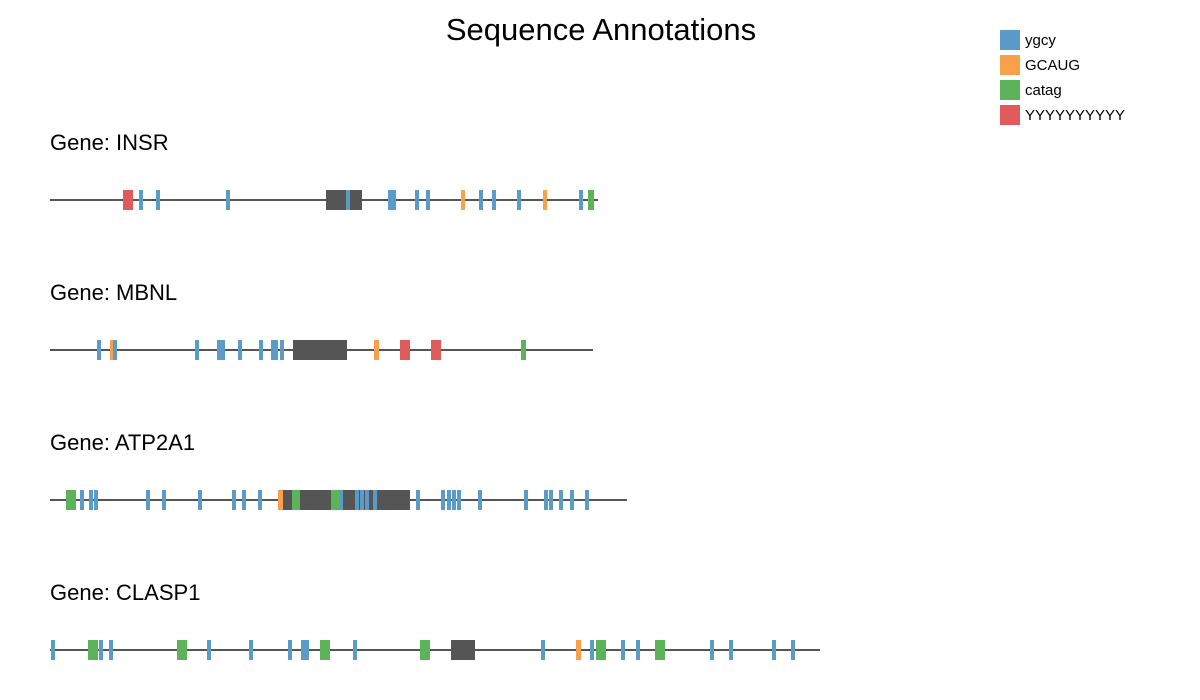 The height and width of the screenshot is (700, 1200). What do you see at coordinates (1062, 77) in the screenshot?
I see `legend: ygcy GCAUG catag YYYYYYYYYY` at bounding box center [1062, 77].